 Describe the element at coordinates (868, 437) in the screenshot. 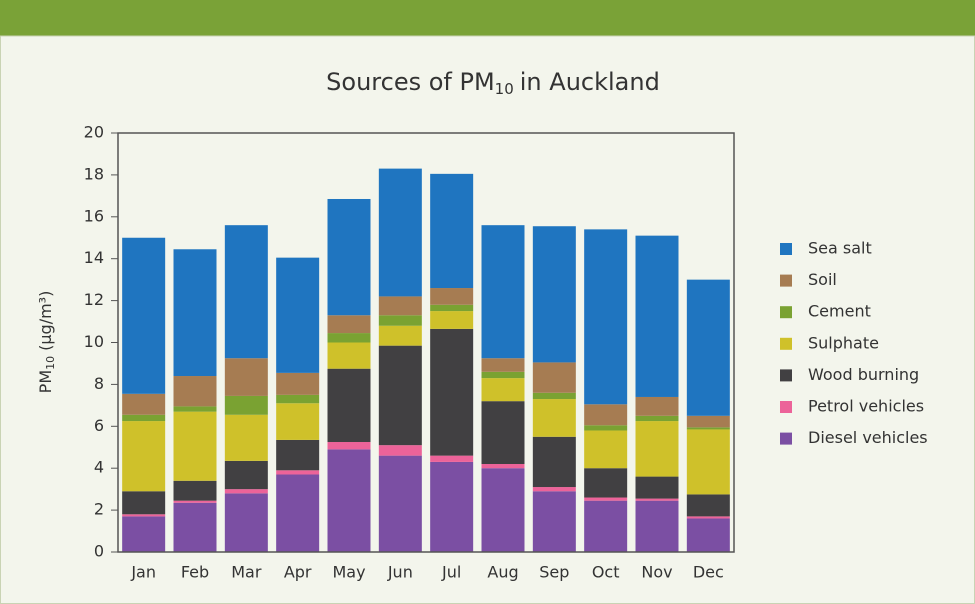

I see `legend-label: Diesel vehicles` at that location.